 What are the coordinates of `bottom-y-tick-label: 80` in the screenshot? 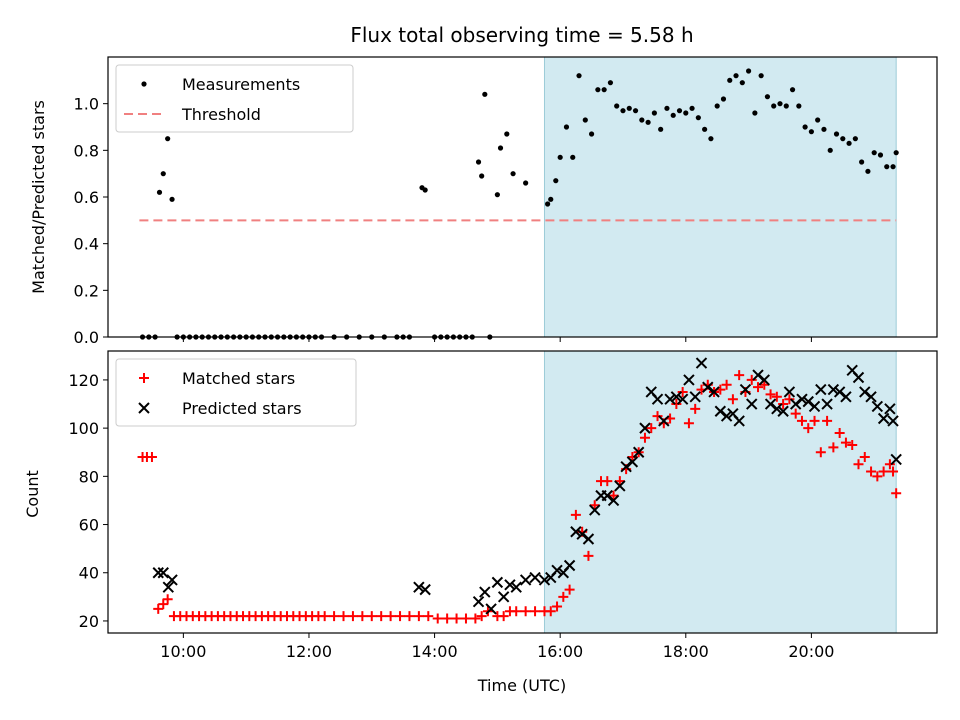 It's located at (89, 476).